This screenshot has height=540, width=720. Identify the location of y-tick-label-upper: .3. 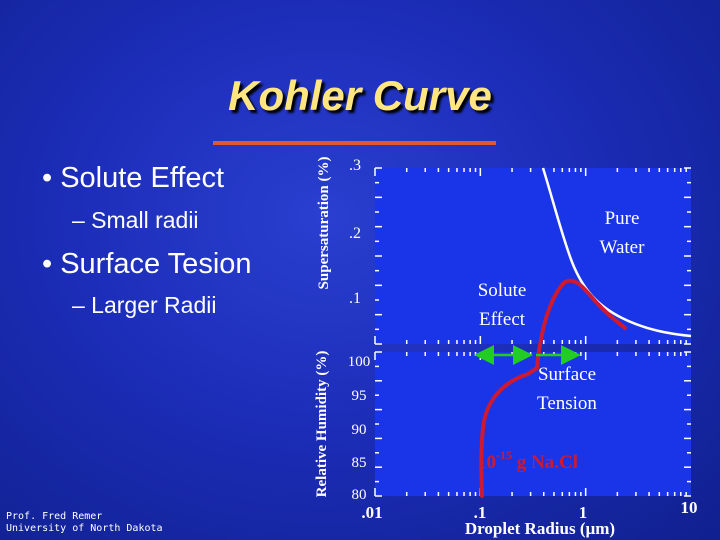
(355, 165).